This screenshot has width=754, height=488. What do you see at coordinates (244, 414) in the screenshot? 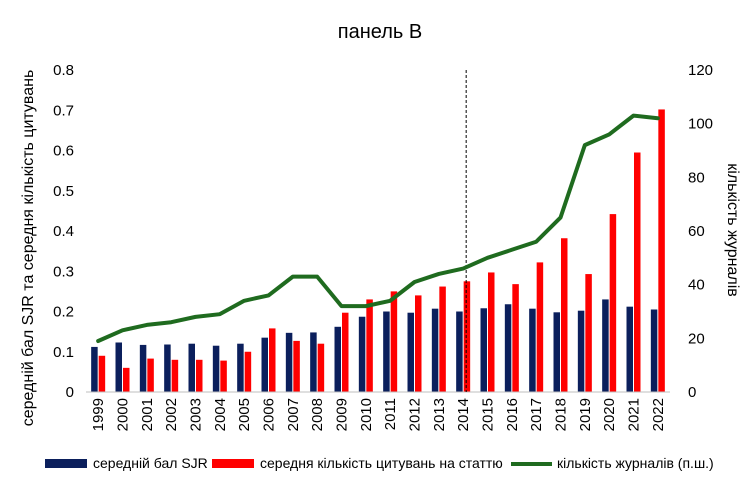
I see `x-tick-label: 2005` at bounding box center [244, 414].